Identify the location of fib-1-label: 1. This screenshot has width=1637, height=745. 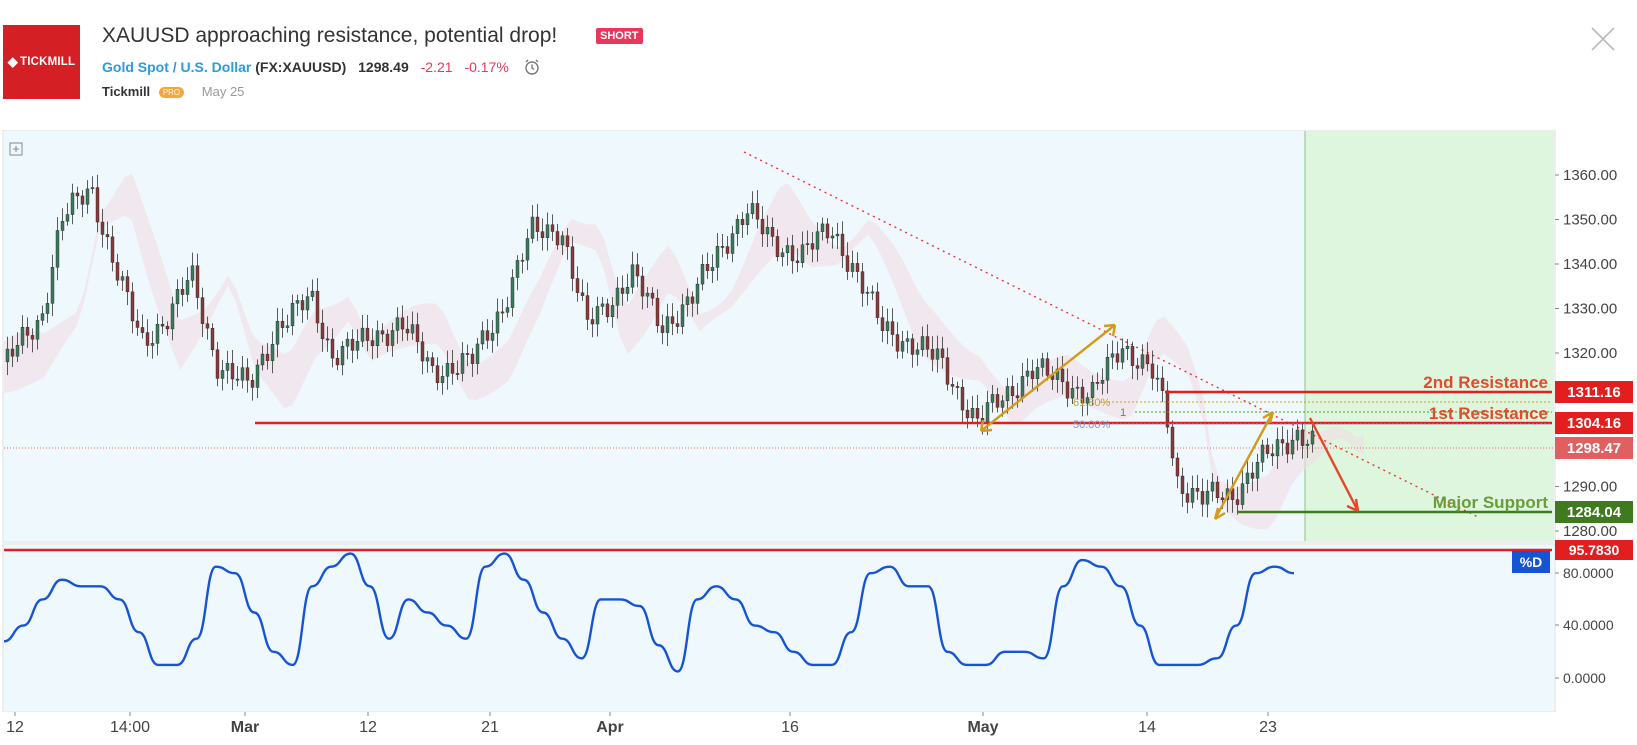
(1123, 413).